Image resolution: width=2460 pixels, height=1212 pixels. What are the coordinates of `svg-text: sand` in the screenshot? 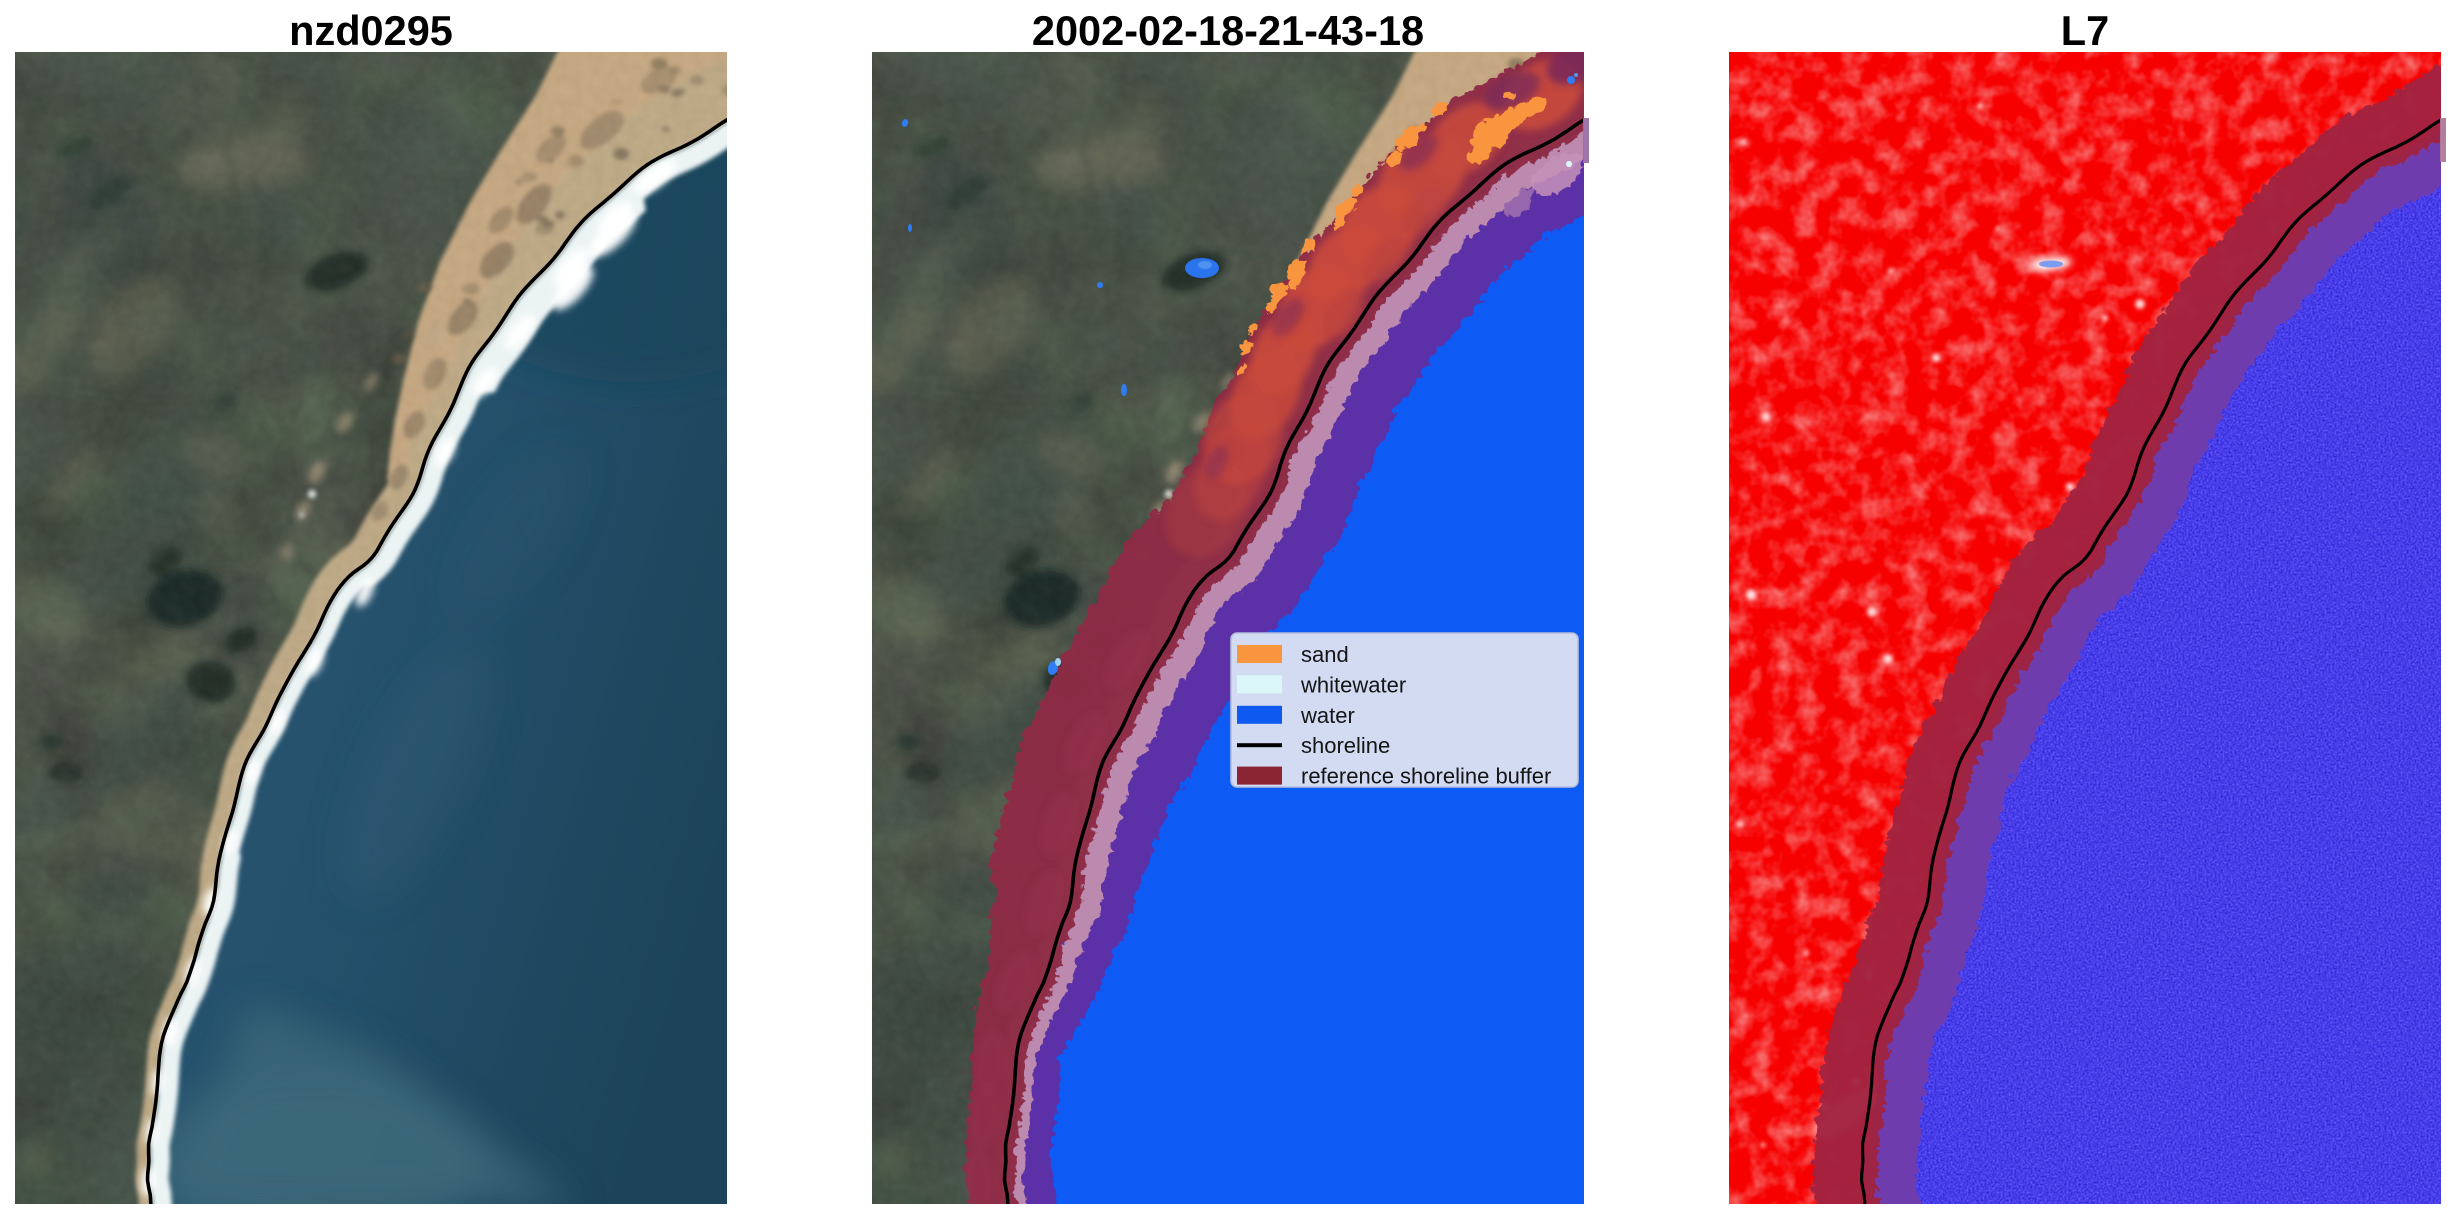 It's located at (1325, 654).